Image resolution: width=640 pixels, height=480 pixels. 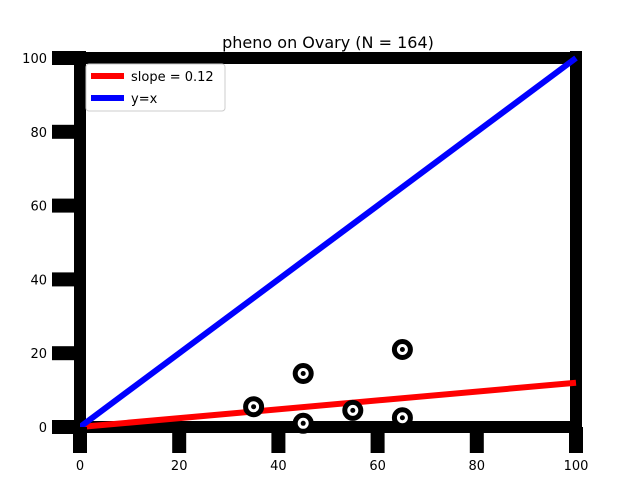 I want to click on x-tick-label: 20, so click(x=179, y=466).